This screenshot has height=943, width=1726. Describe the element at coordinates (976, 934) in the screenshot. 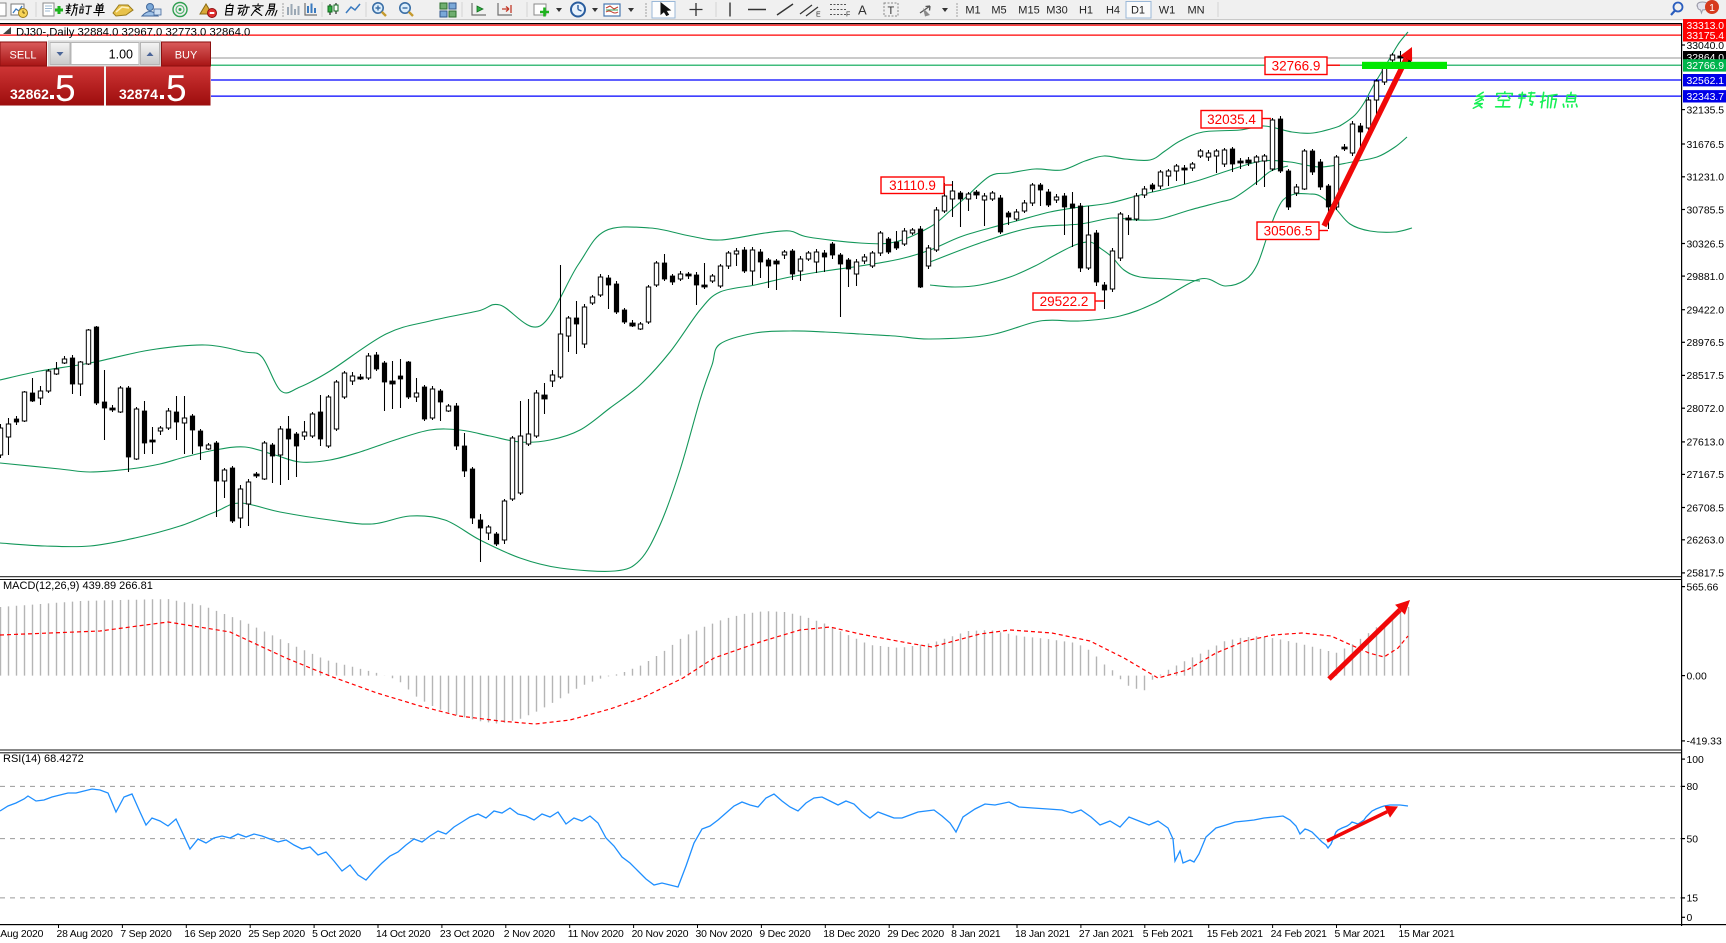

I see `svg-text: 8 Jan 2021` at that location.